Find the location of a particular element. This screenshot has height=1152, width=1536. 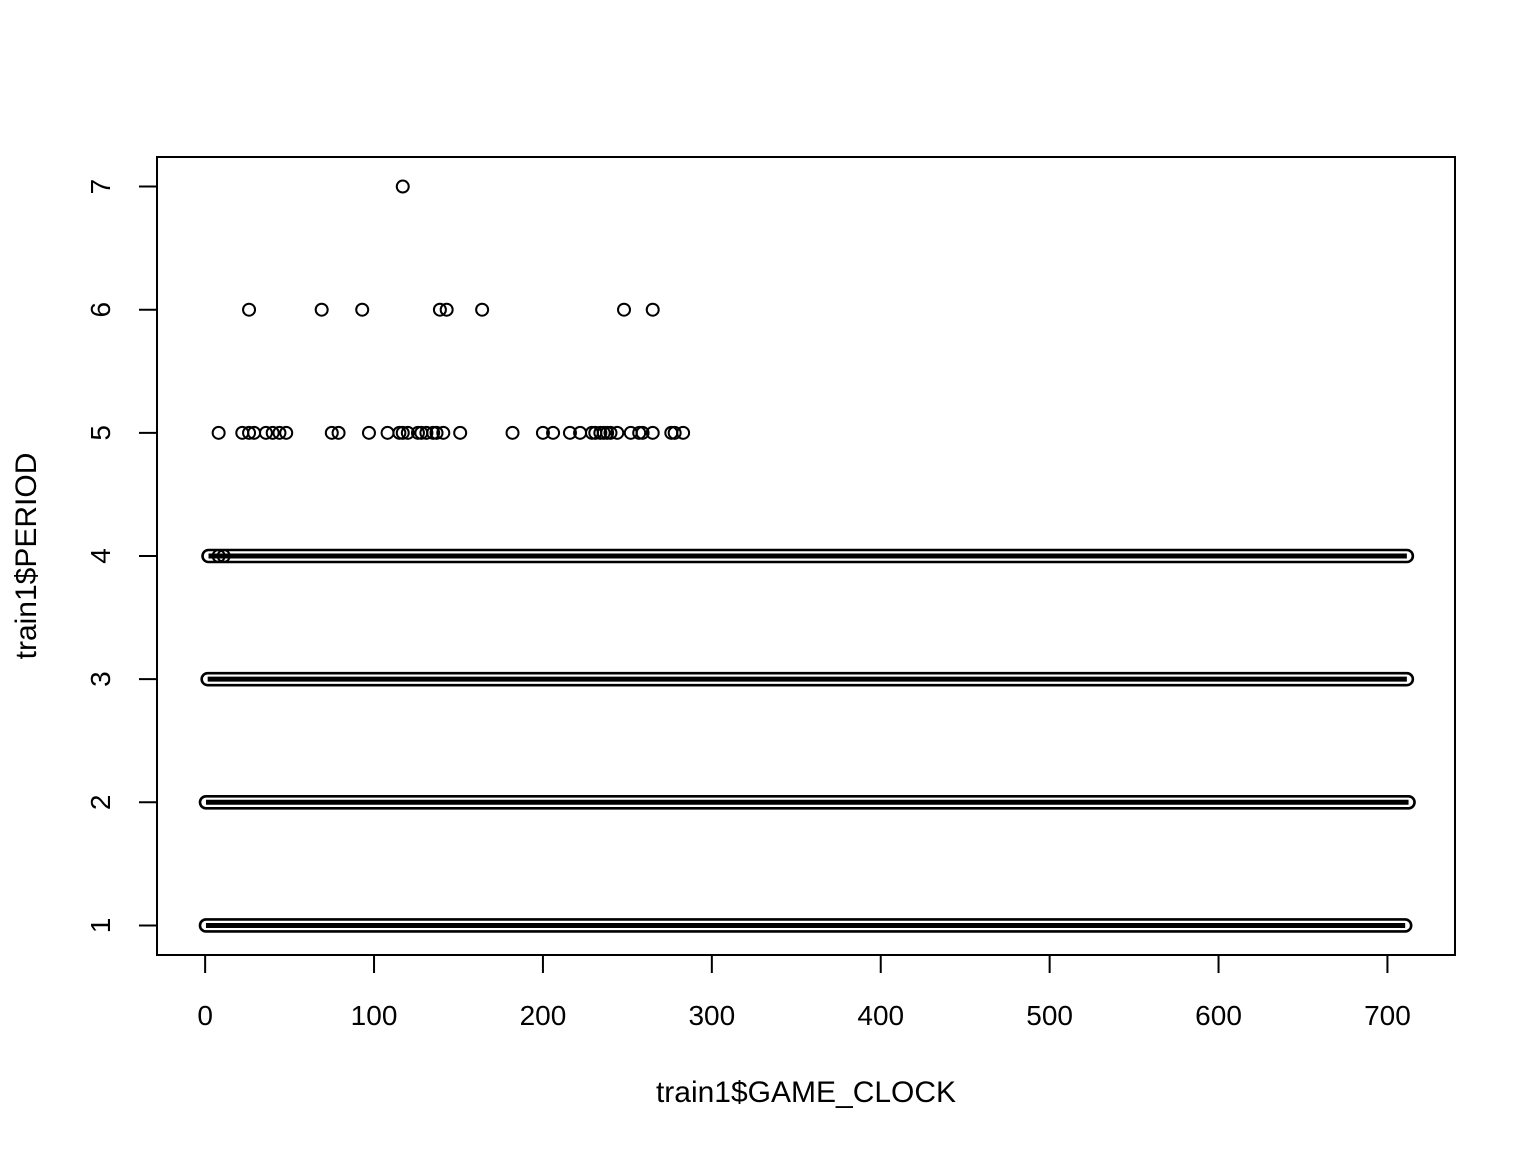

y-tick-label: 1 is located at coordinates (100, 926).